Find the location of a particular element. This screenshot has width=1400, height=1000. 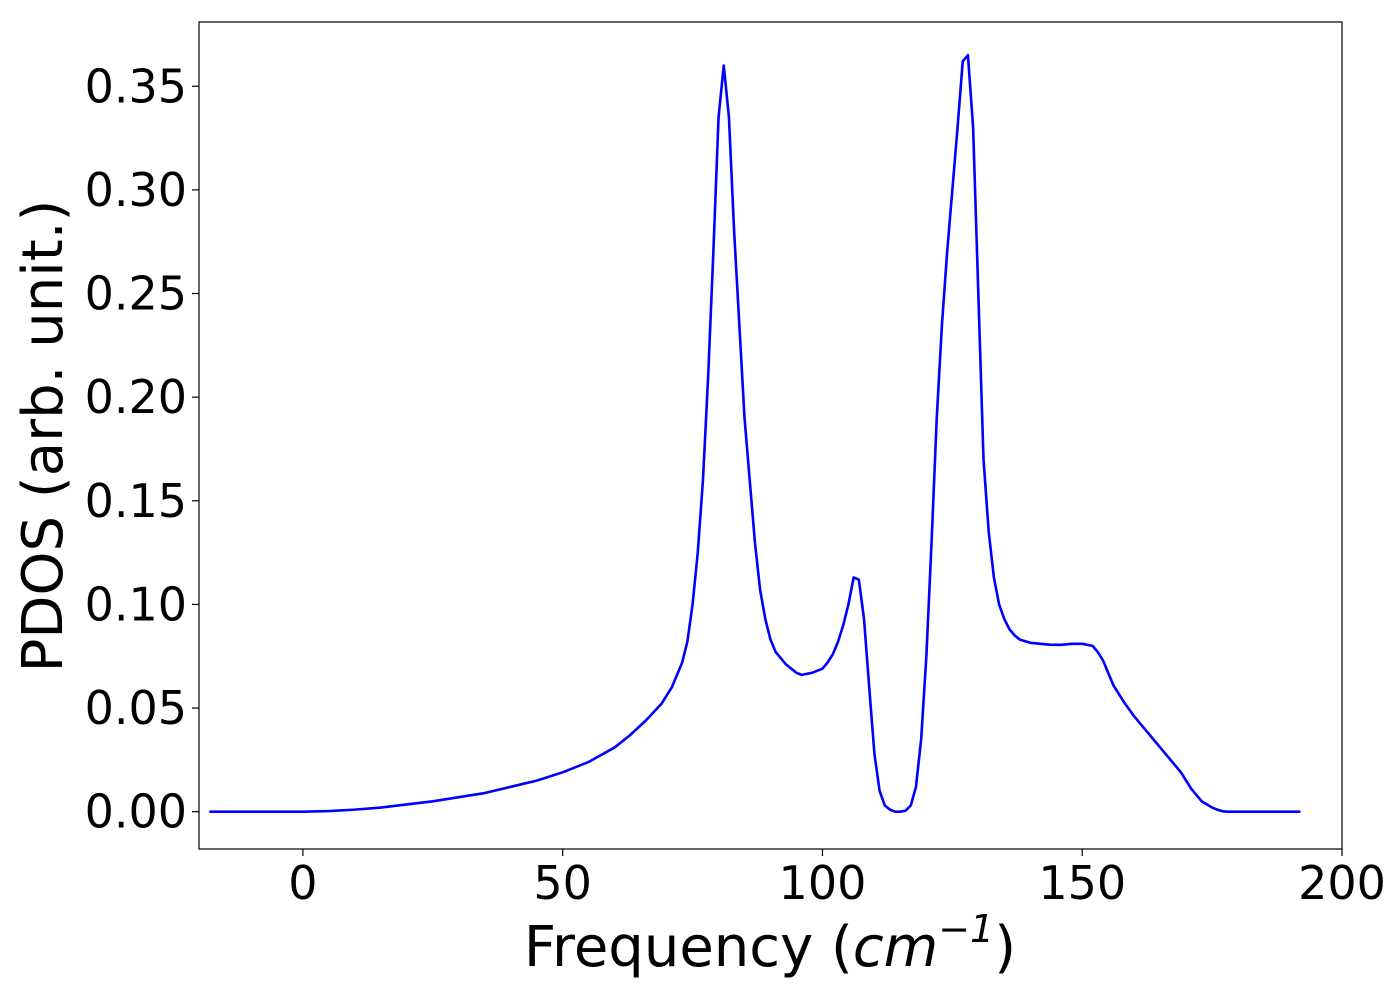

y-tick-label: 0.20 is located at coordinates (136, 397).